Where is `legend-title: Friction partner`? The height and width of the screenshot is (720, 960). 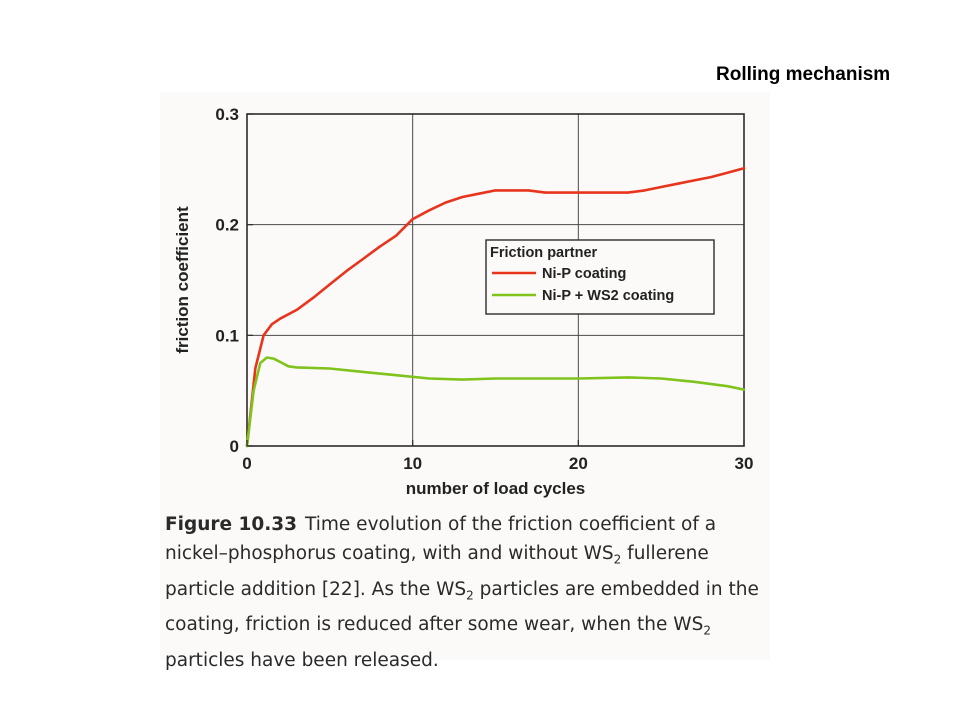
legend-title: Friction partner is located at coordinates (544, 253).